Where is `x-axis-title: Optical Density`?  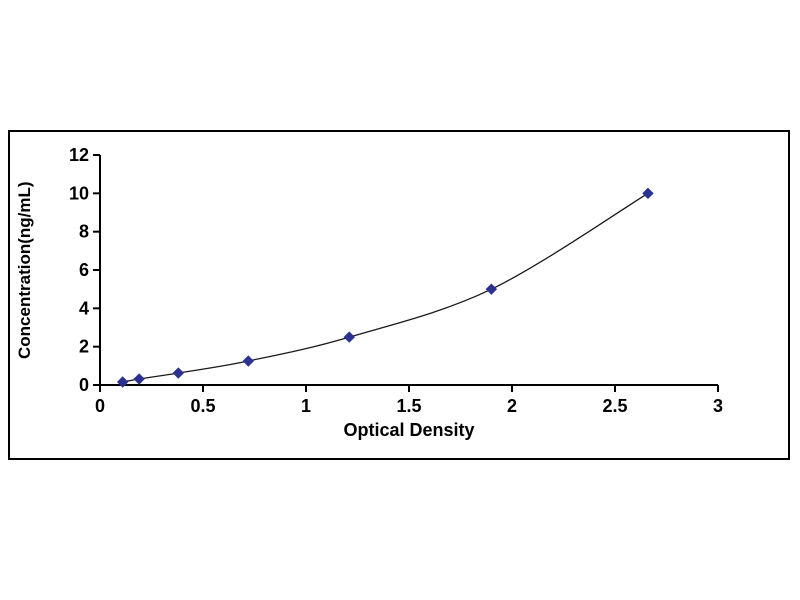 x-axis-title: Optical Density is located at coordinates (409, 430).